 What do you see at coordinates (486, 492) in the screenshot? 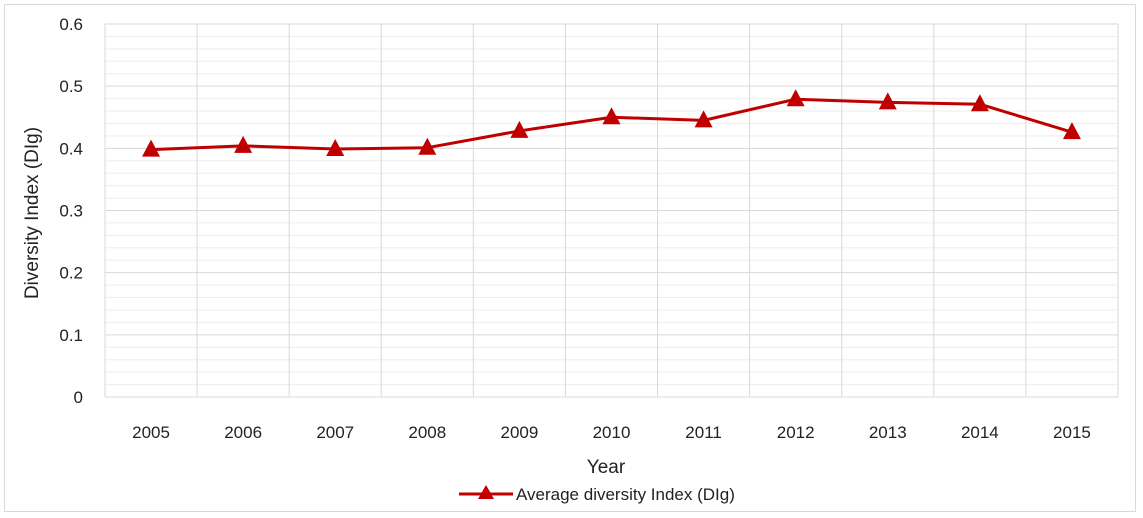
I see `legend-marker-triangle-icon` at bounding box center [486, 492].